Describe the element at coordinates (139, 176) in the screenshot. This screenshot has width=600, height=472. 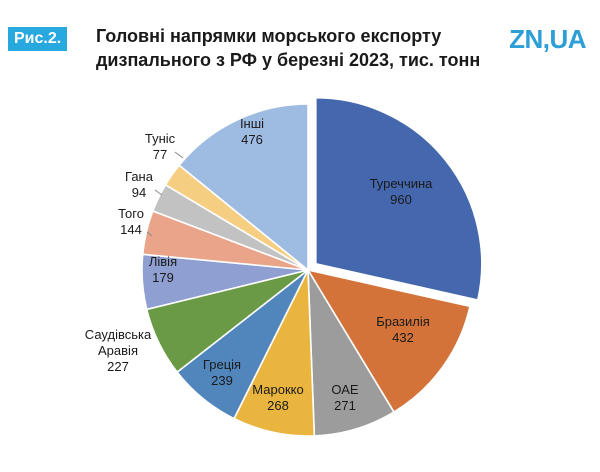
I see `slice-name-8: Гана` at that location.